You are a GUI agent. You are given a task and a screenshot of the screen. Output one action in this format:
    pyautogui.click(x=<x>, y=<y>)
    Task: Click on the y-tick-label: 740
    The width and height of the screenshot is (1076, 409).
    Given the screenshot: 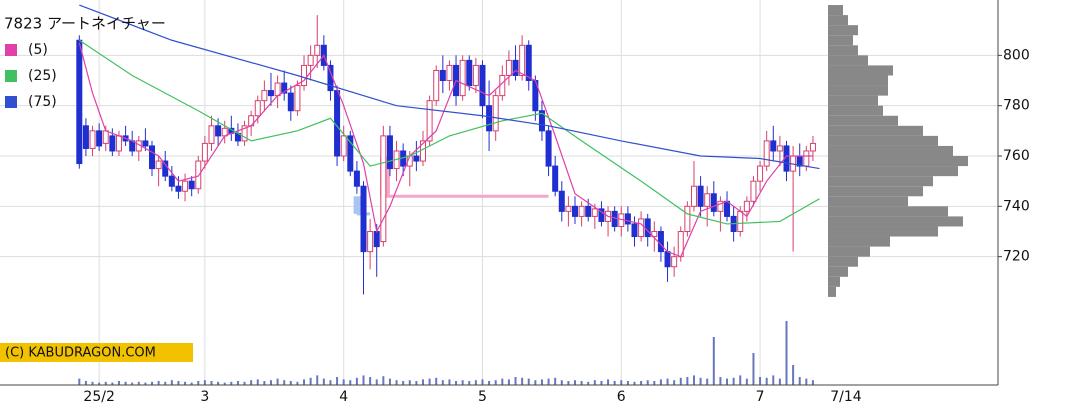 What is the action you would take?
    pyautogui.click(x=1016, y=206)
    